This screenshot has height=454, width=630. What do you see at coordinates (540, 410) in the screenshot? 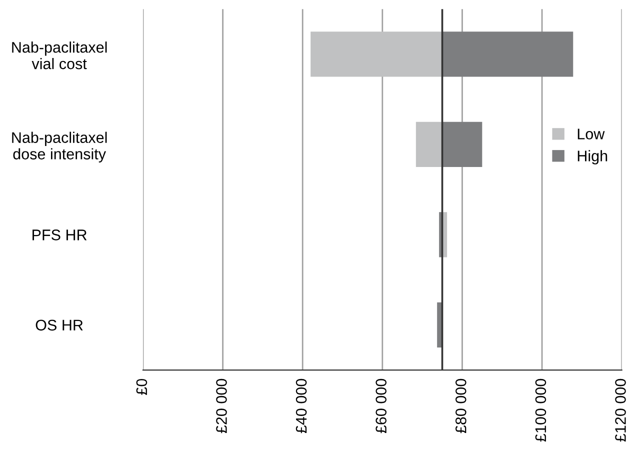
I see `x-tick-label: £100 000` at bounding box center [540, 410].